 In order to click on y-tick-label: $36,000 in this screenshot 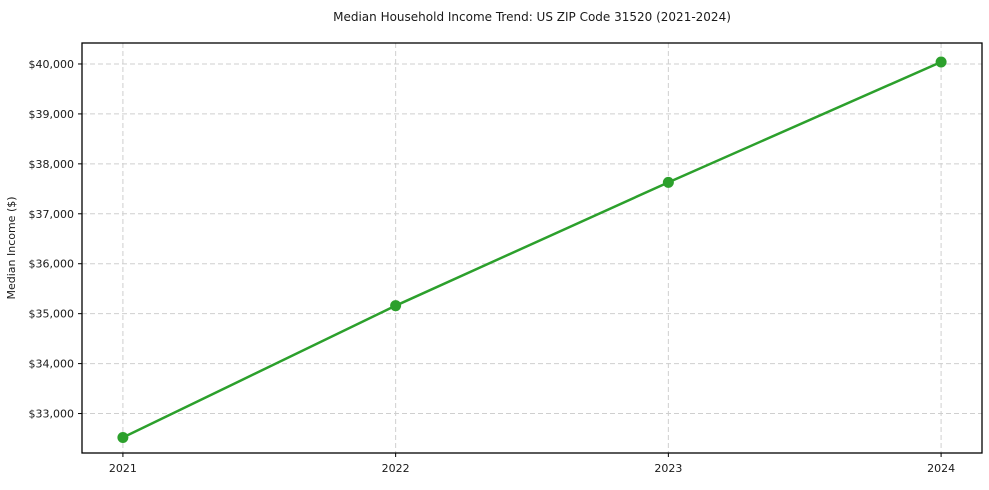, I will do `click(52, 264)`.